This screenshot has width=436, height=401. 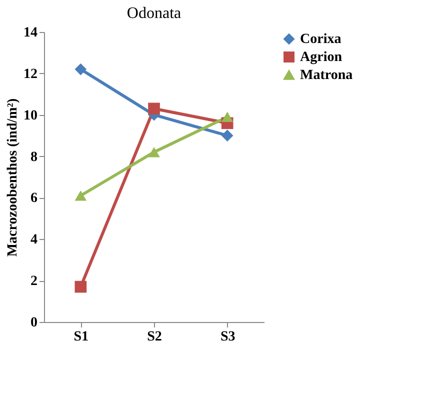 What do you see at coordinates (326, 75) in the screenshot?
I see `legend-label: Matrona` at bounding box center [326, 75].